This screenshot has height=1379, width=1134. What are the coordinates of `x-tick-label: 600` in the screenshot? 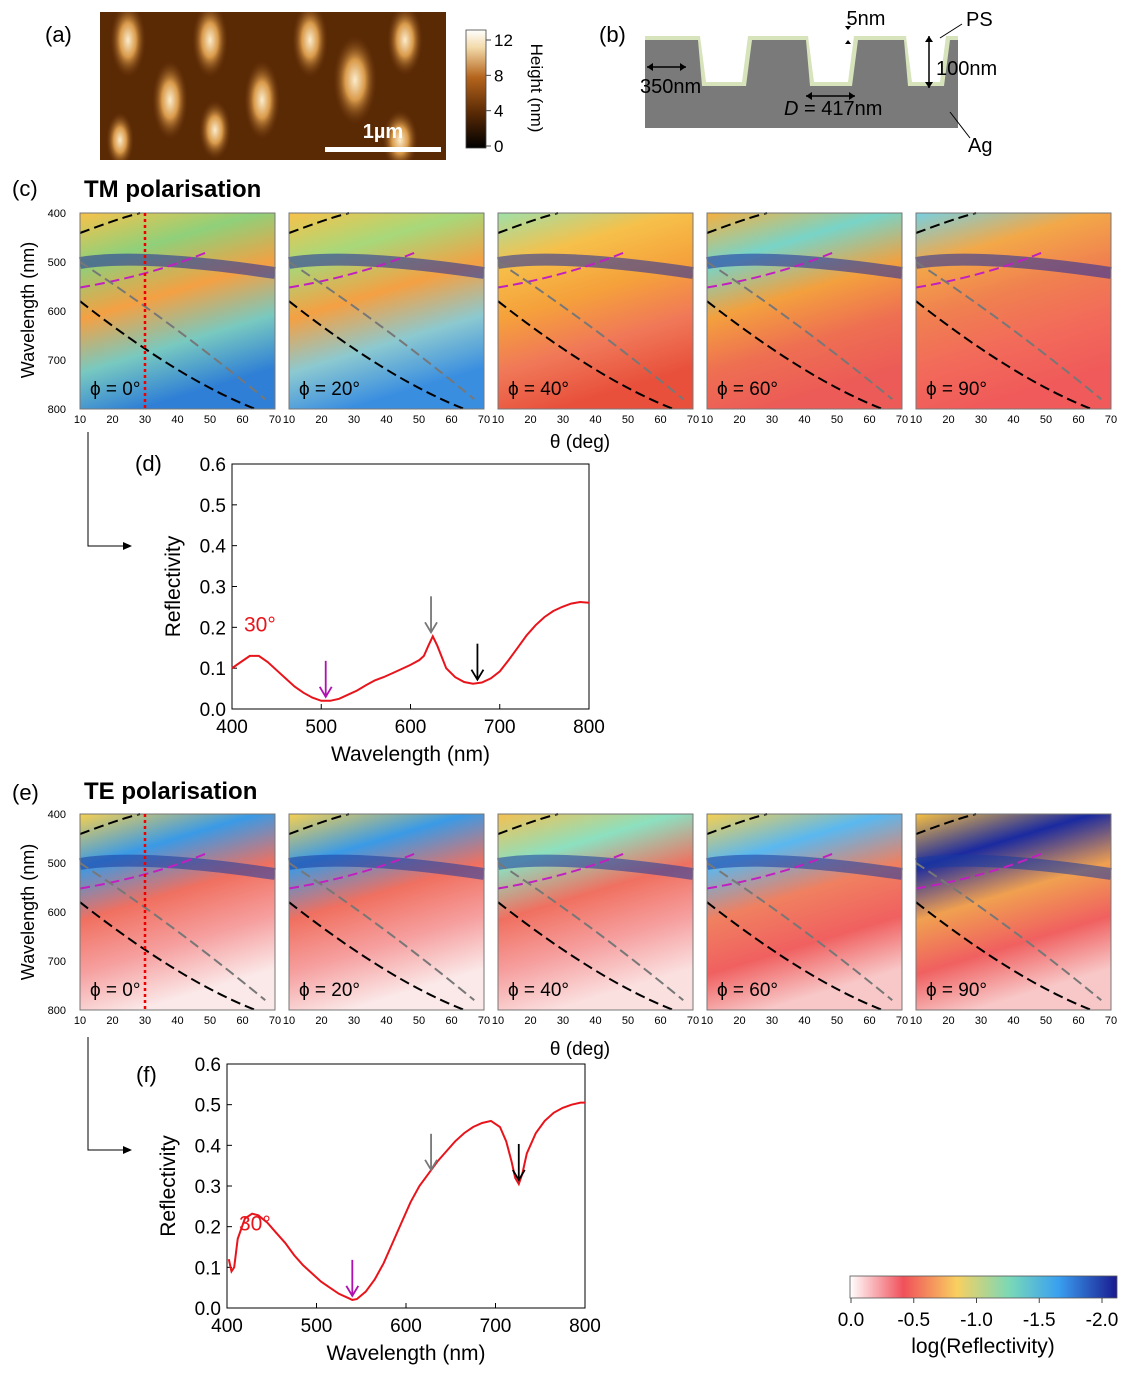 It's located at (406, 1326).